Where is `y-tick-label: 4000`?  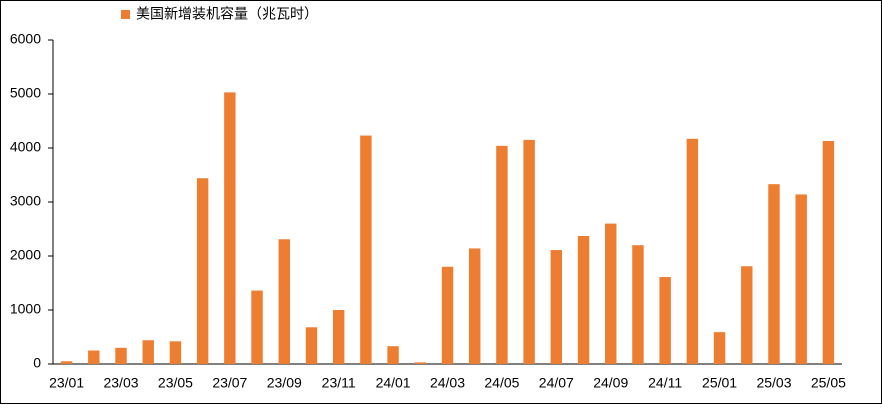
y-tick-label: 4000 is located at coordinates (25, 147).